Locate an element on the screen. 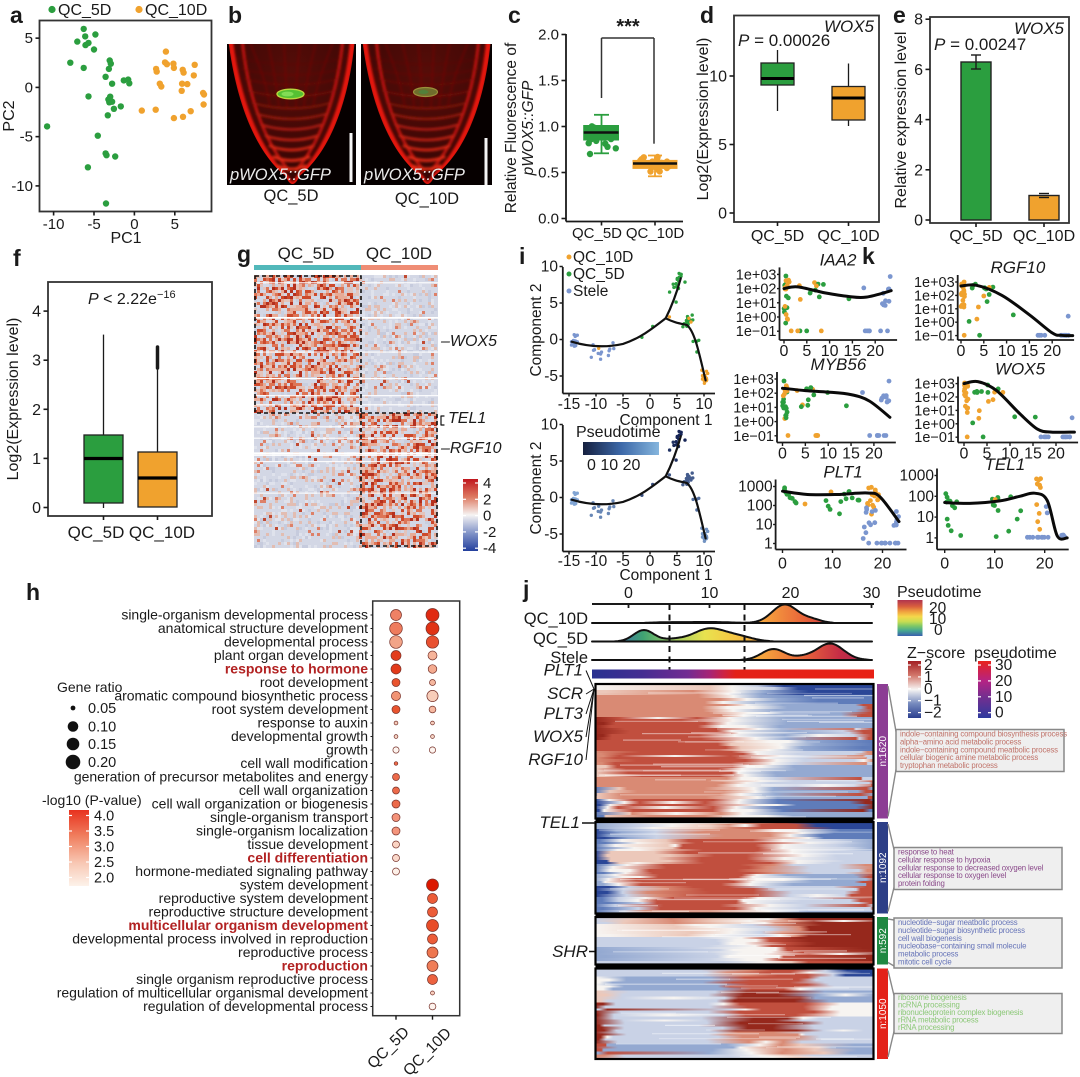  svg-text: a is located at coordinates (16, 15).